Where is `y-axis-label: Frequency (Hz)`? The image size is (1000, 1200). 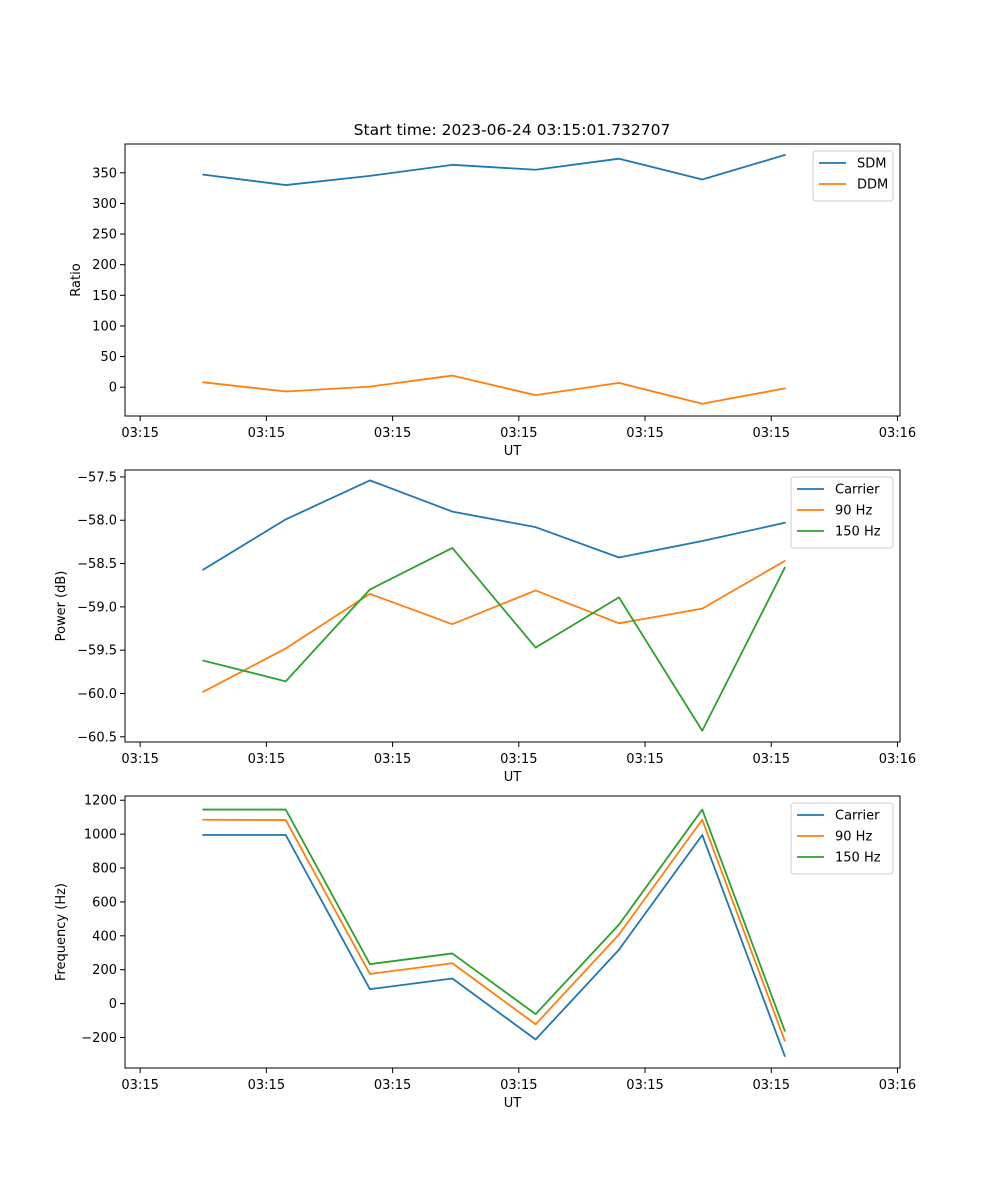
y-axis-label: Frequency (Hz) is located at coordinates (61, 932).